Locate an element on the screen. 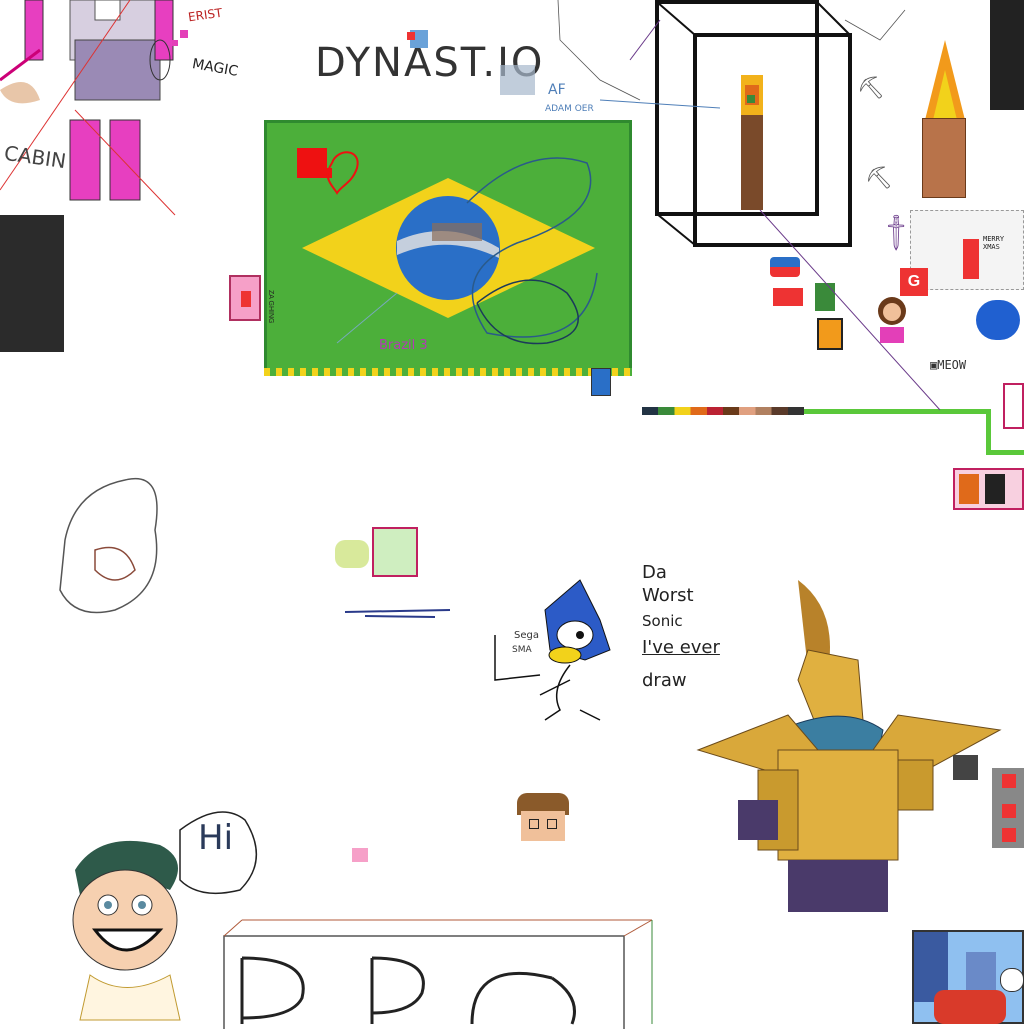 This screenshot has height=1029, width=1024. text-hi: Hi is located at coordinates (216, 838).